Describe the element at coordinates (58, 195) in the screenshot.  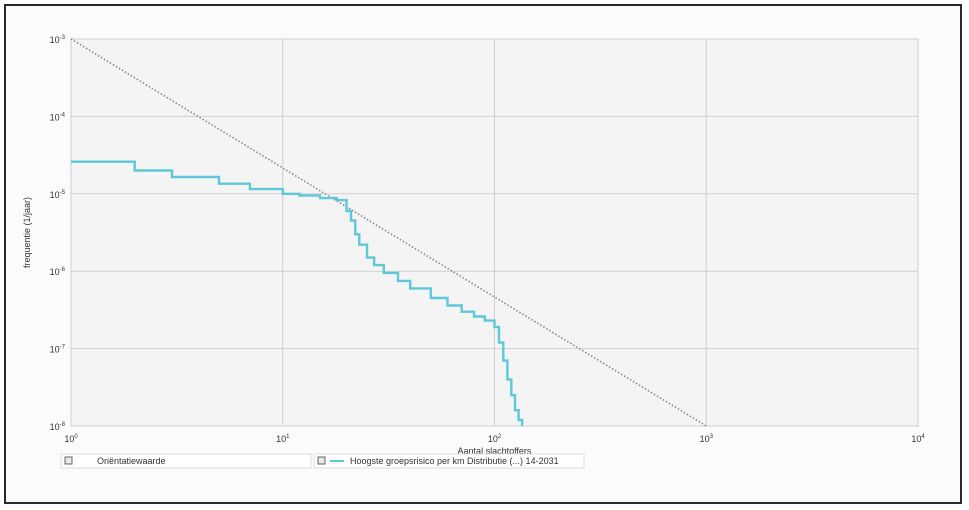
I see `y-tick-label: 10⁻⁵` at that location.